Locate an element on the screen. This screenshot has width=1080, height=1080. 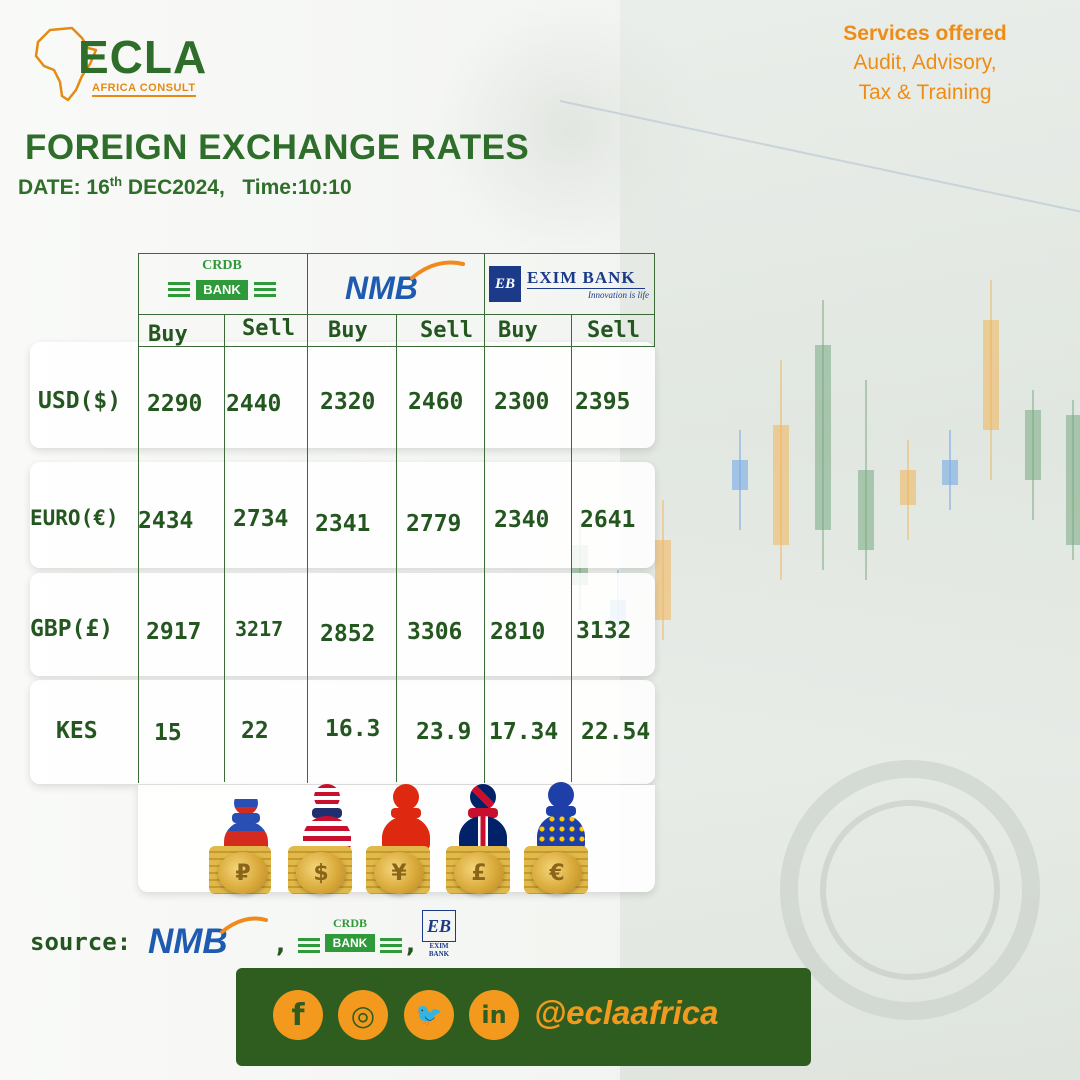
euro-coin-icon: € is located at coordinates (557, 873).